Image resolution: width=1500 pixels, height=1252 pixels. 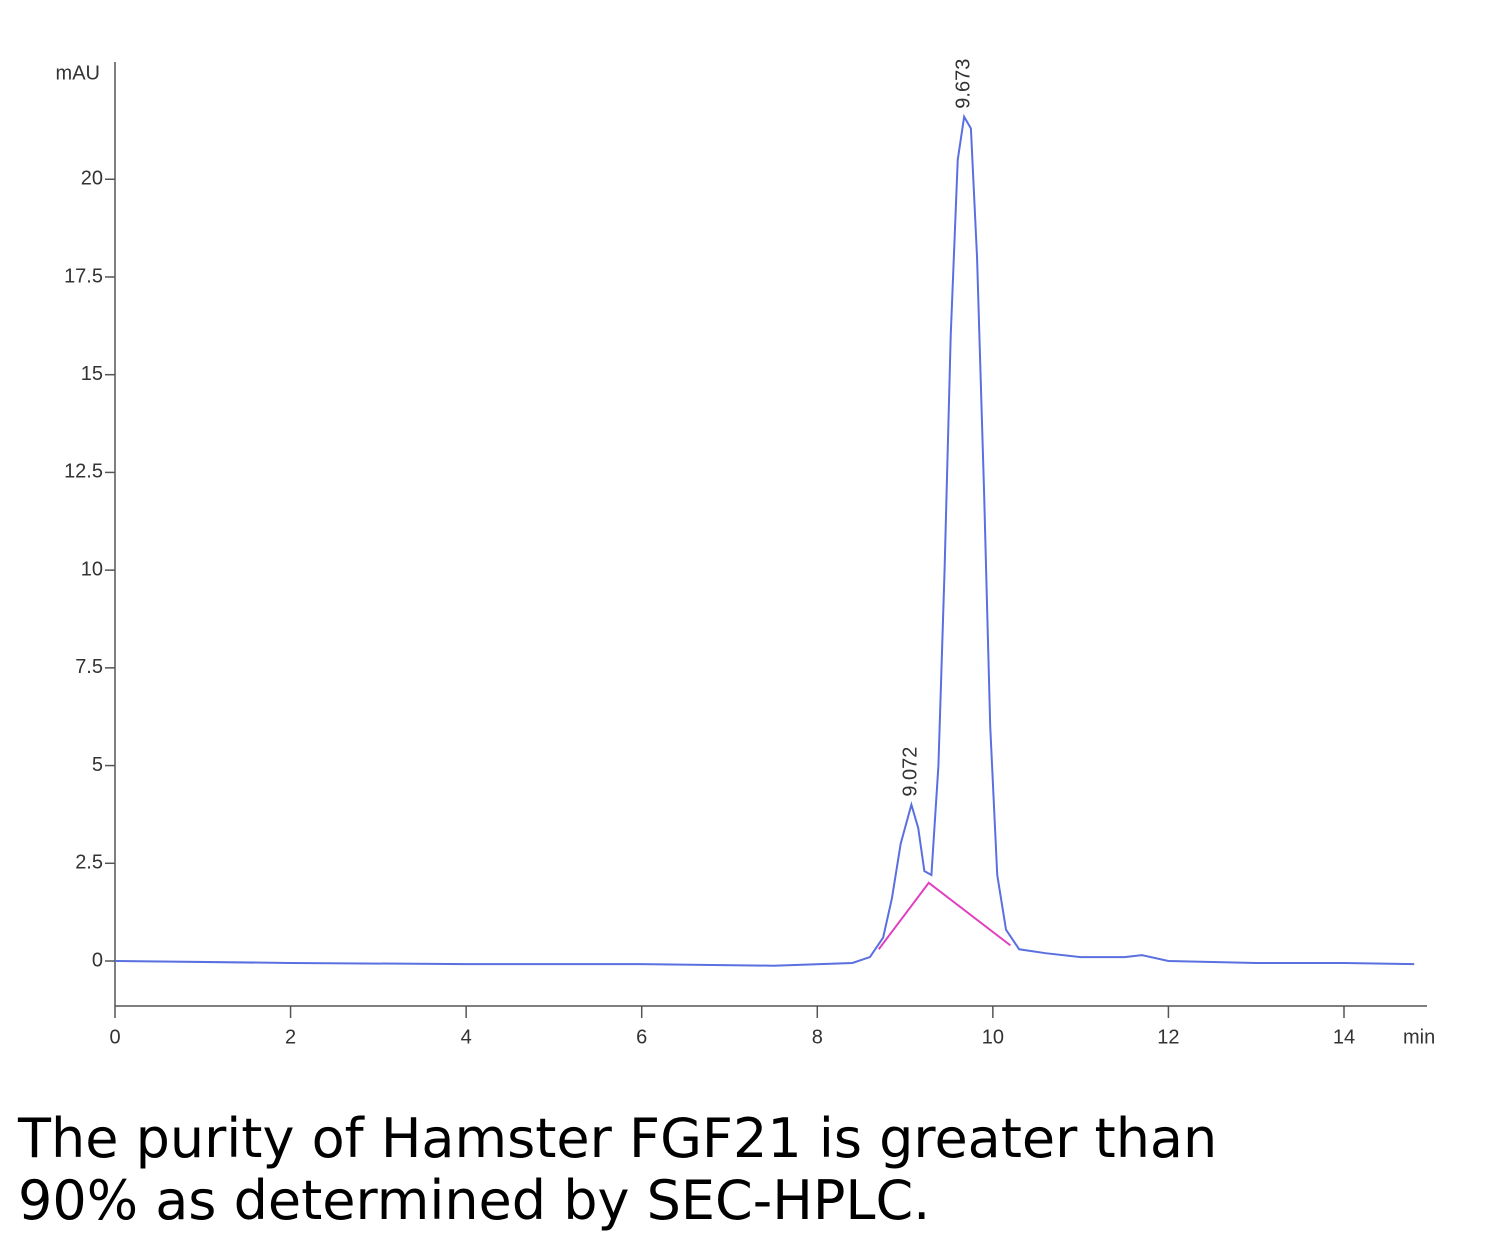 I want to click on y-tick-label: 15, so click(x=92, y=374).